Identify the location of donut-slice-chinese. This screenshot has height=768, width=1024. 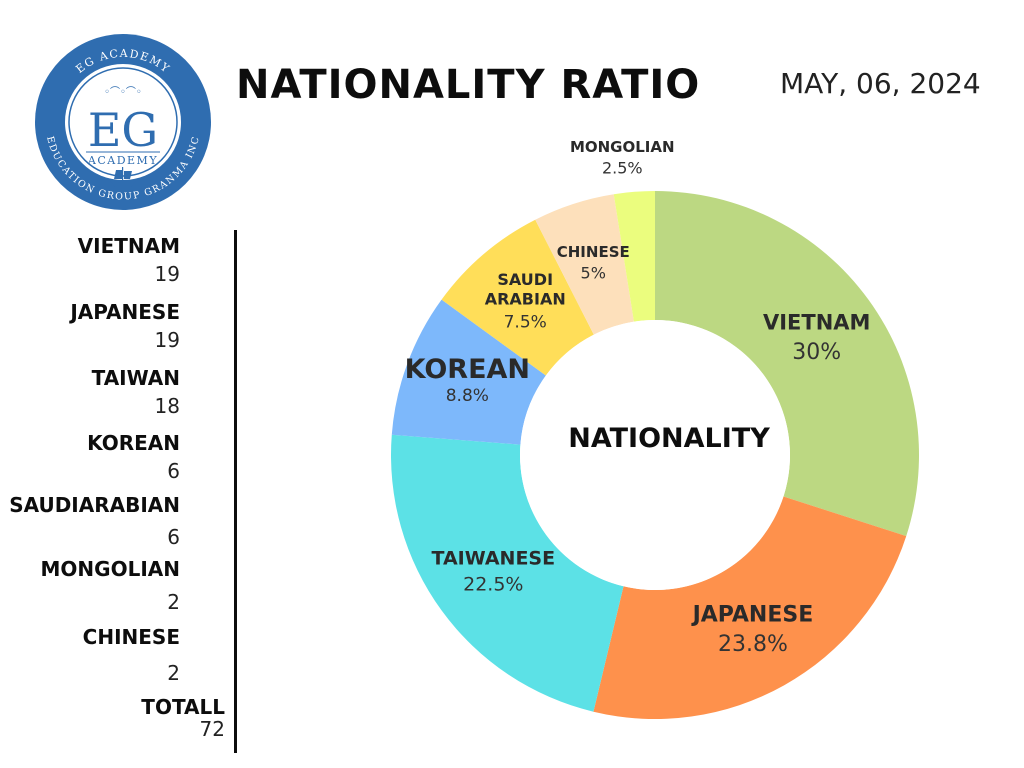
(584, 264).